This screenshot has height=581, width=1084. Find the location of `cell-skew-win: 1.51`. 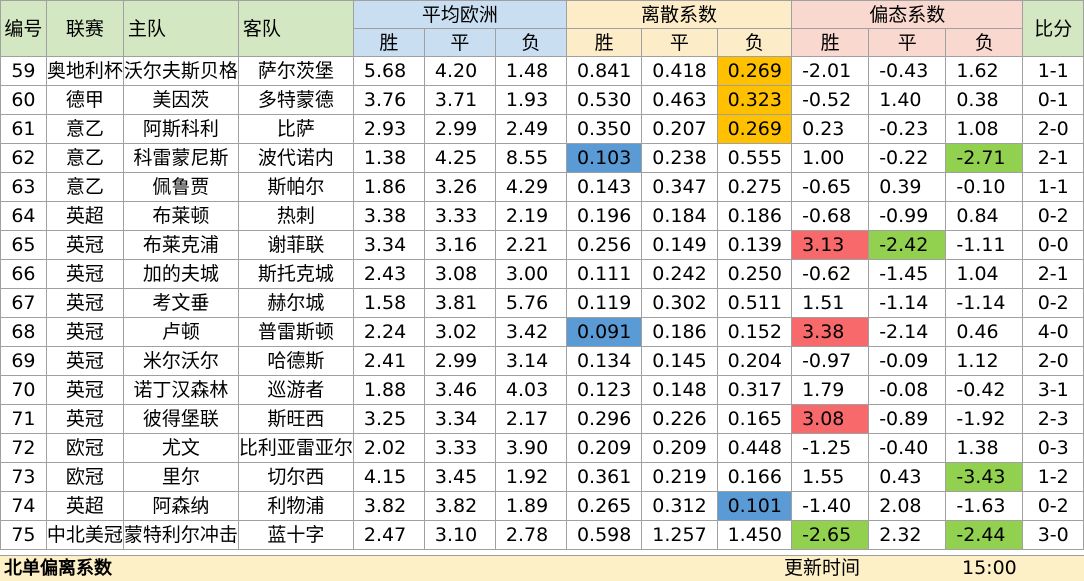

cell-skew-win: 1.51 is located at coordinates (830, 303).